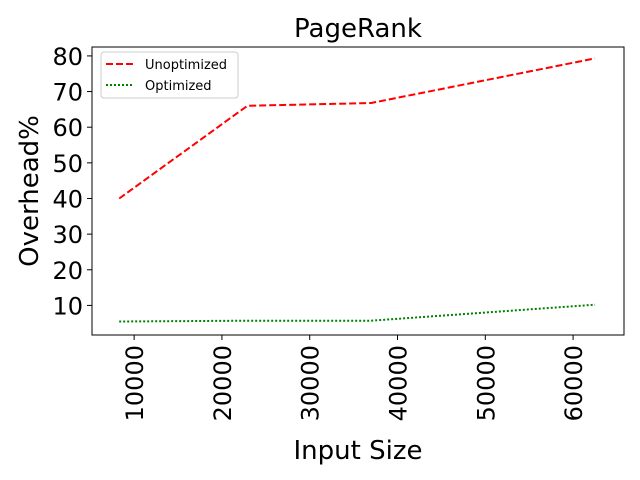 This screenshot has height=480, width=640. What do you see at coordinates (67, 57) in the screenshot?
I see `y-tick-label: 80` at bounding box center [67, 57].